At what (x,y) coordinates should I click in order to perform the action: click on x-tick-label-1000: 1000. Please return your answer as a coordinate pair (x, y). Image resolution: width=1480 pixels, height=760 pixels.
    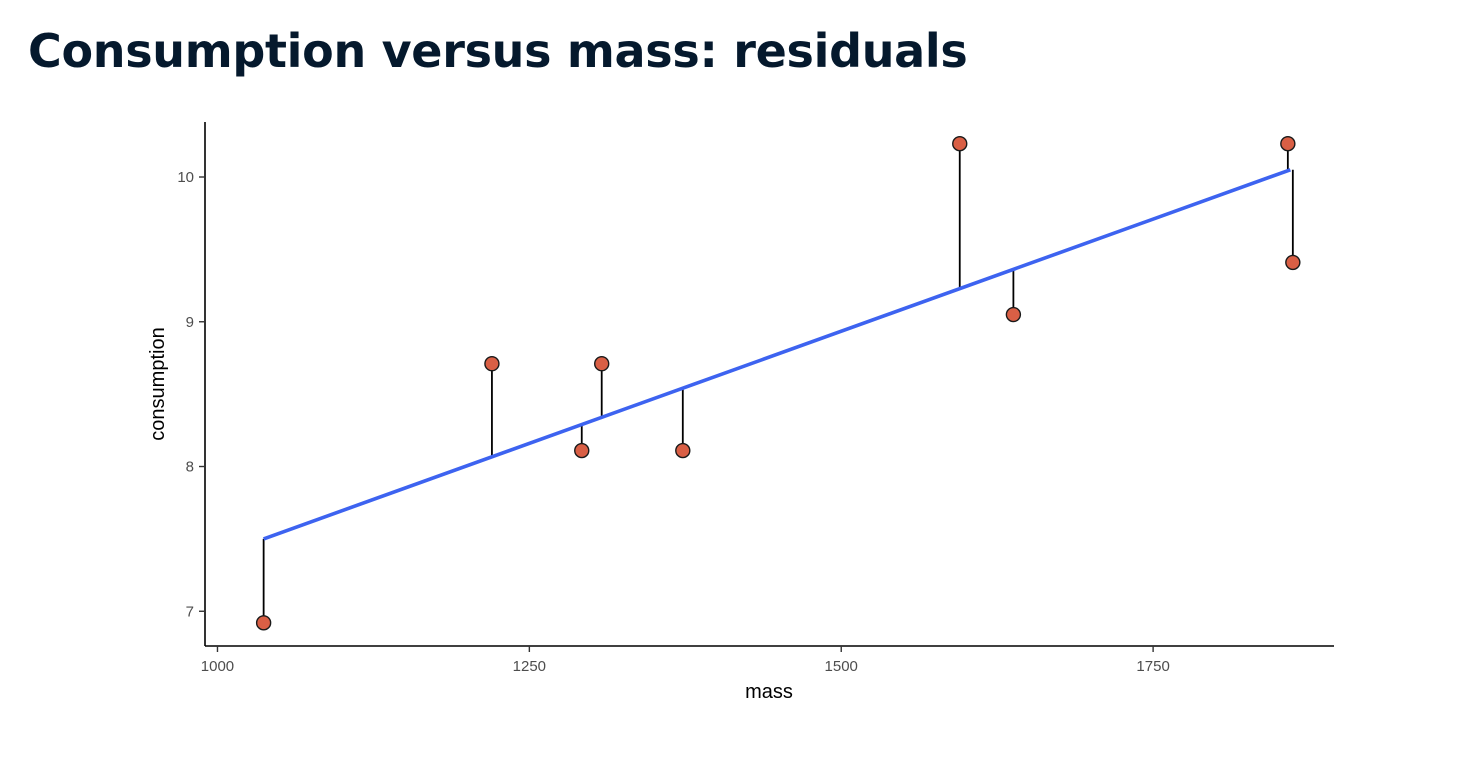
    Looking at the image, I should click on (217, 666).